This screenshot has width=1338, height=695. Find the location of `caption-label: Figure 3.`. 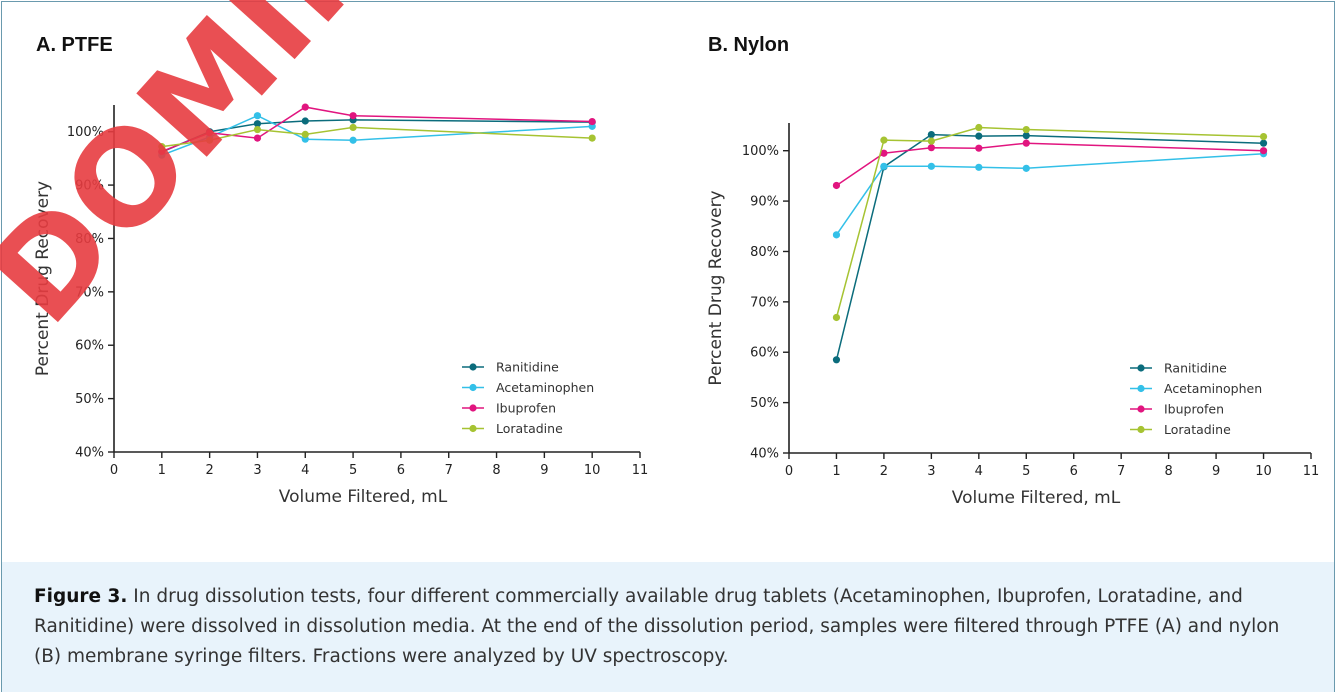

caption-label: Figure 3. is located at coordinates (81, 596).